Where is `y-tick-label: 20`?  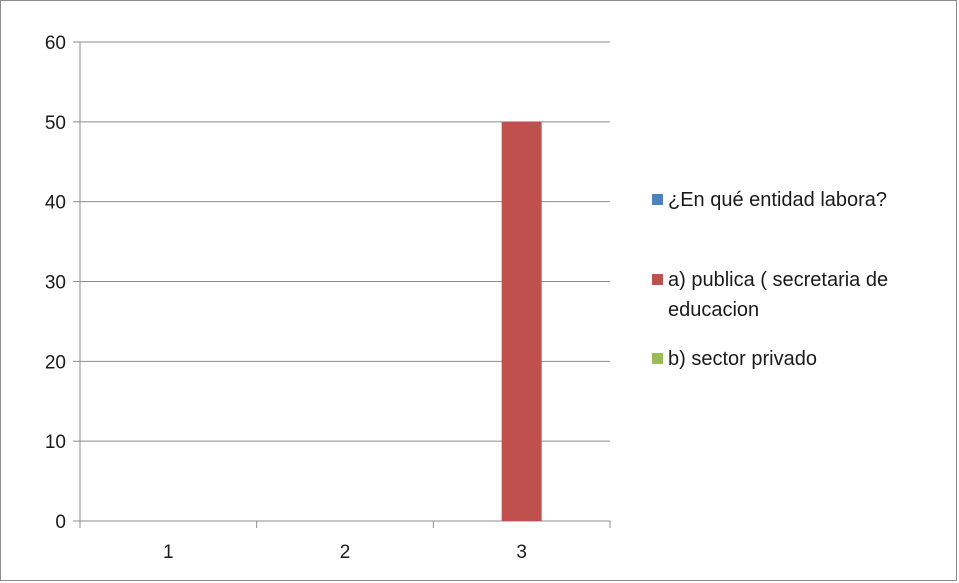
y-tick-label: 20 is located at coordinates (55, 362).